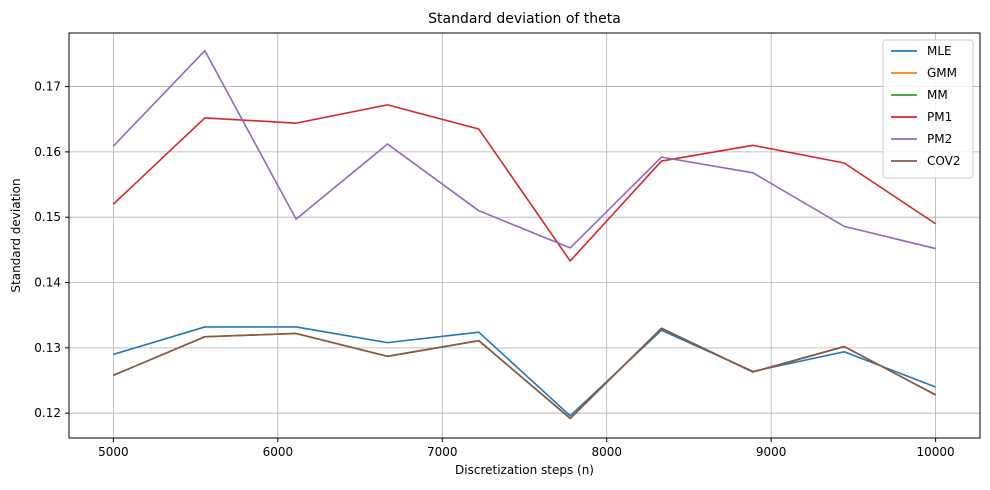 This screenshot has height=490, width=990. Describe the element at coordinates (937, 95) in the screenshot. I see `legend-label-mm: MM` at that location.